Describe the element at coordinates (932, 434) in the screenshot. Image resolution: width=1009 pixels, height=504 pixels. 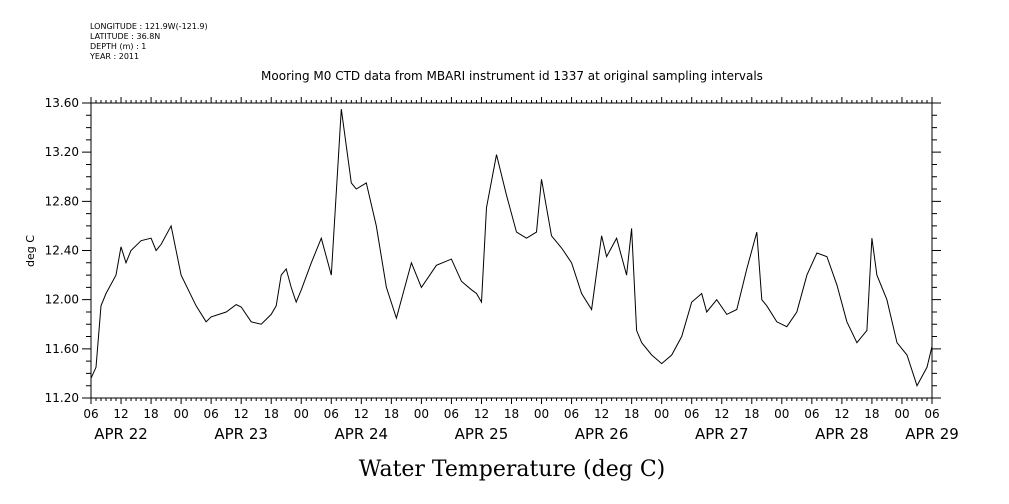
I see `date-label: APR 29` at that location.